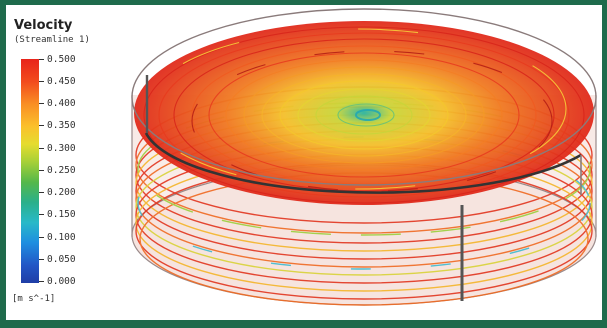 This screenshot has width=607, height=328. I want to click on legend-subtitle: (Streamline 1), so click(52, 40).